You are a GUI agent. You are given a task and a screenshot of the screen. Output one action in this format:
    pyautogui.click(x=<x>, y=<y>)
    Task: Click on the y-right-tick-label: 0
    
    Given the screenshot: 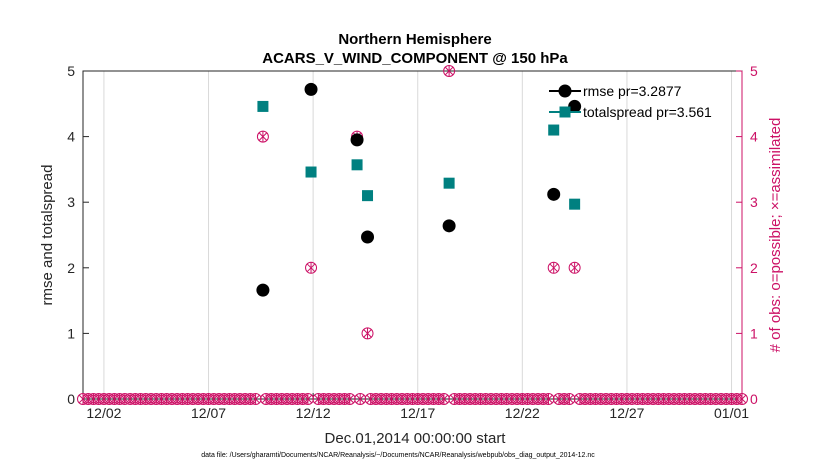 What is the action you would take?
    pyautogui.click(x=754, y=399)
    